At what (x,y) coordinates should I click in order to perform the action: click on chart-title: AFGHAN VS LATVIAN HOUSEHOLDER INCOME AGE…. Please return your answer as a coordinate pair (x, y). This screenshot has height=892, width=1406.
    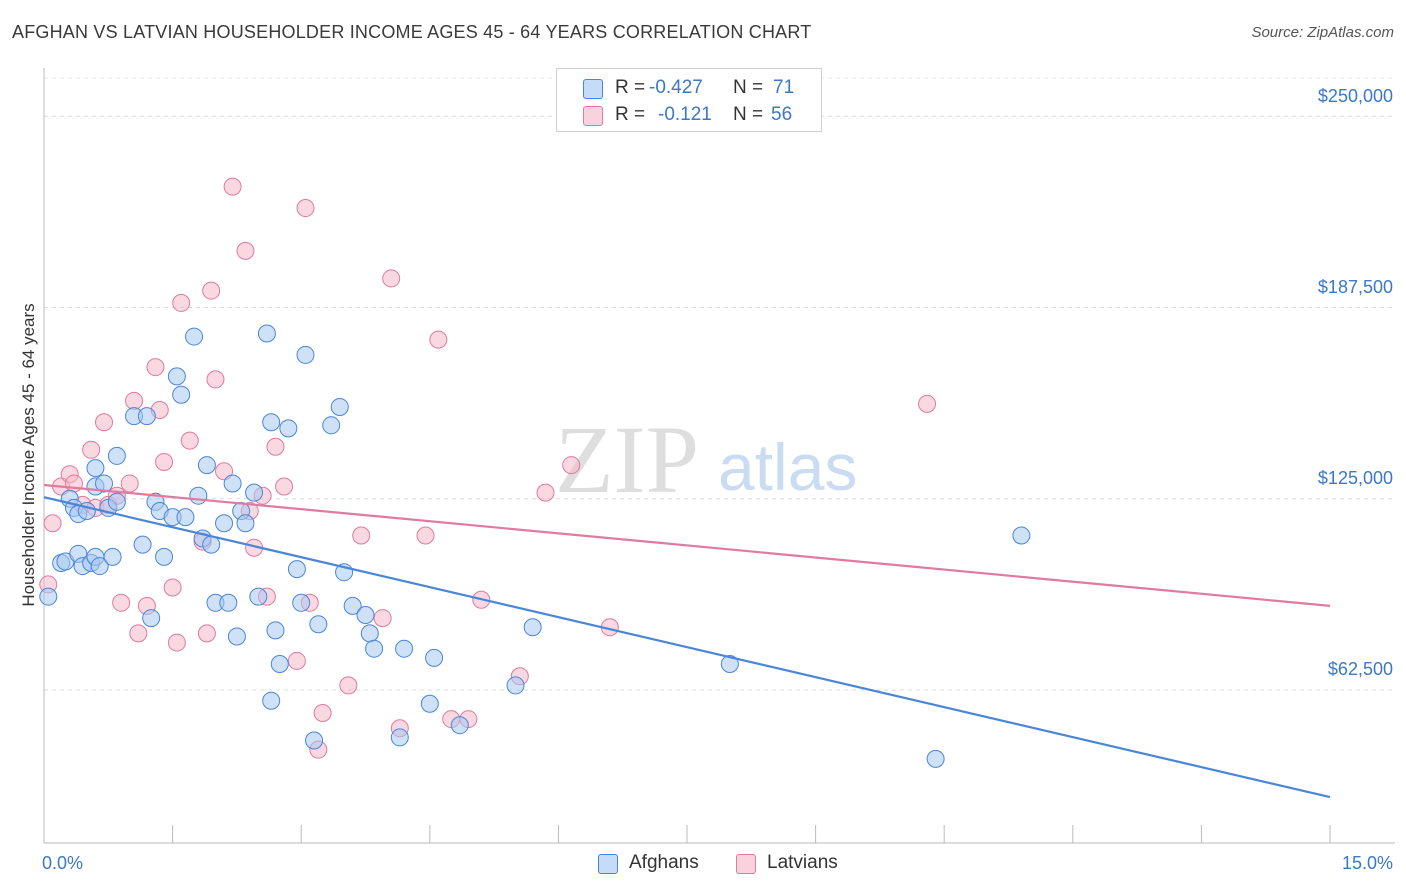
    Looking at the image, I should click on (412, 32).